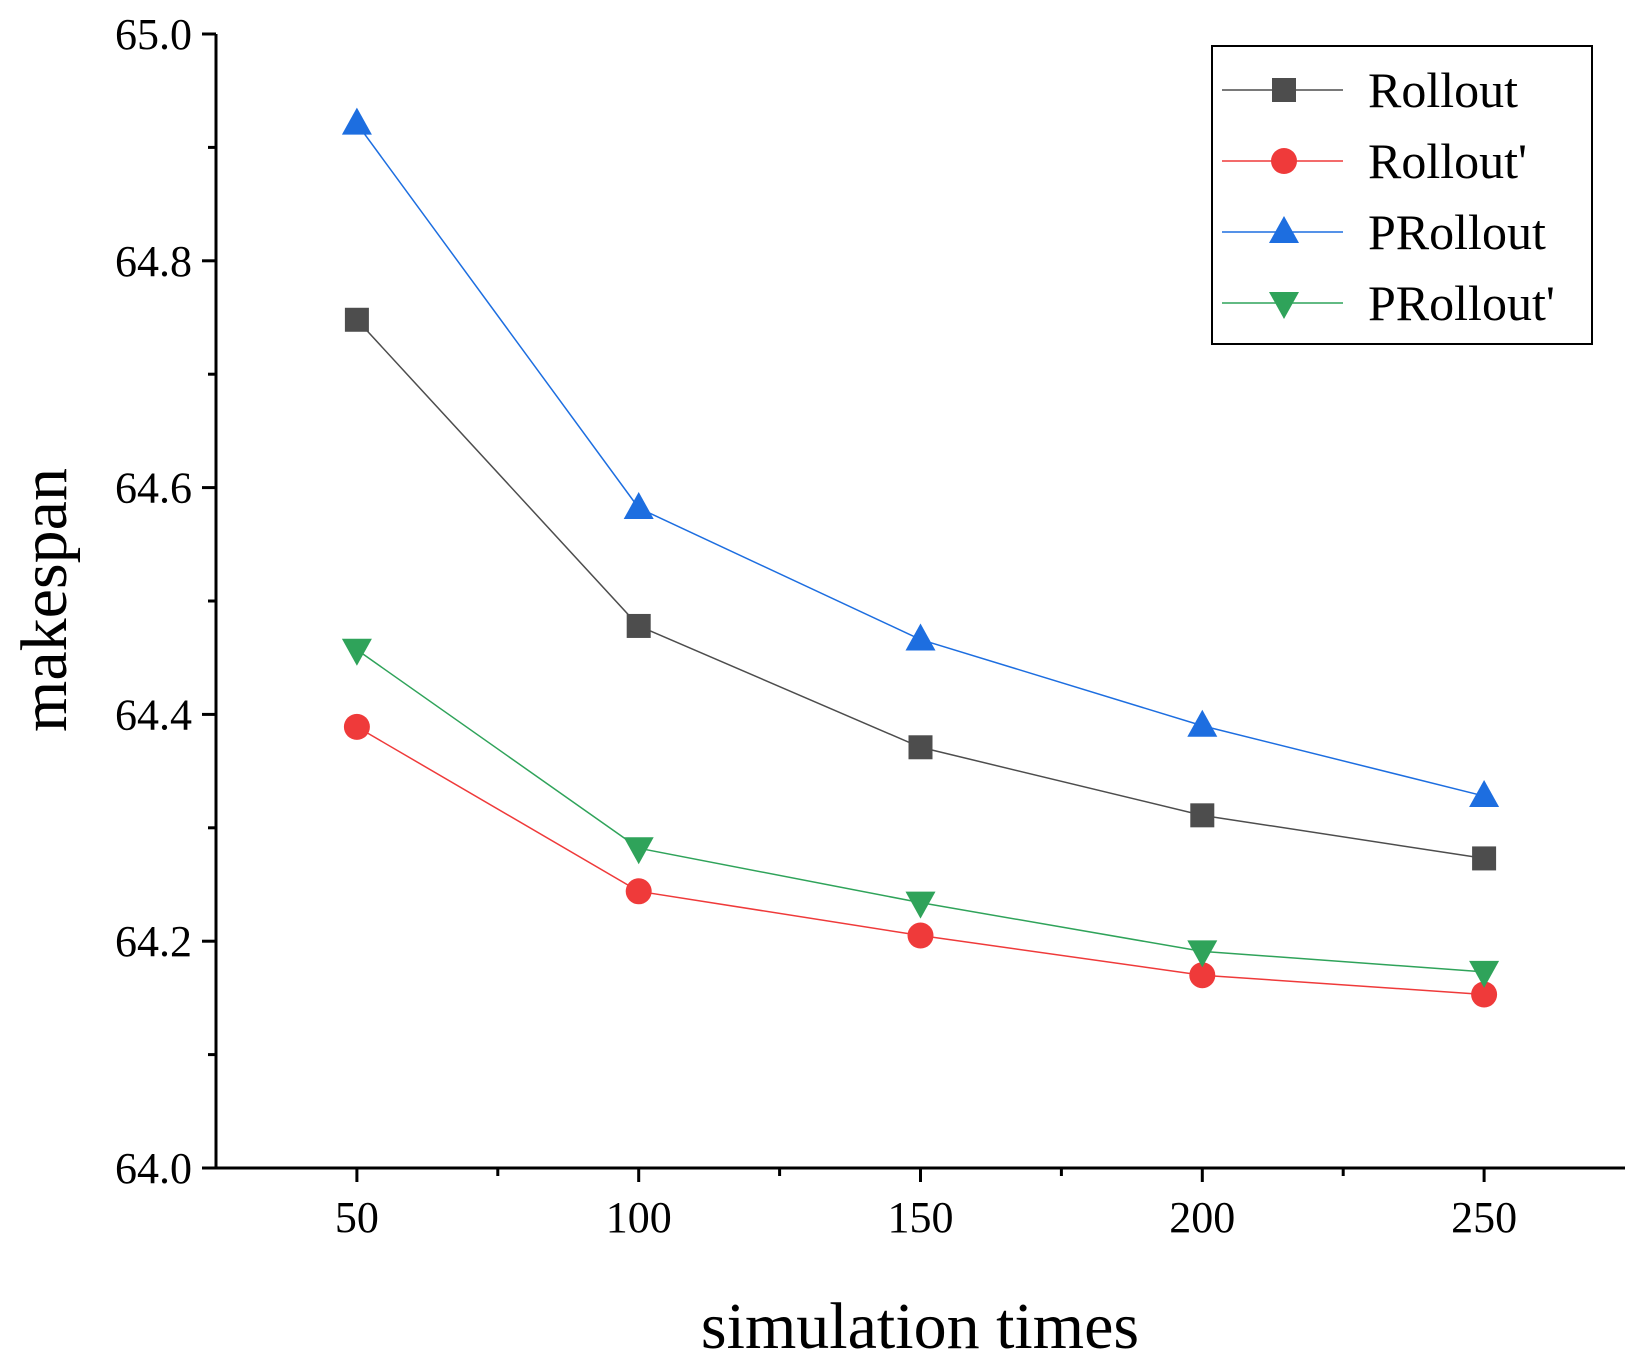  What do you see at coordinates (153, 714) in the screenshot?
I see `y-tick-label: 64.4` at bounding box center [153, 714].